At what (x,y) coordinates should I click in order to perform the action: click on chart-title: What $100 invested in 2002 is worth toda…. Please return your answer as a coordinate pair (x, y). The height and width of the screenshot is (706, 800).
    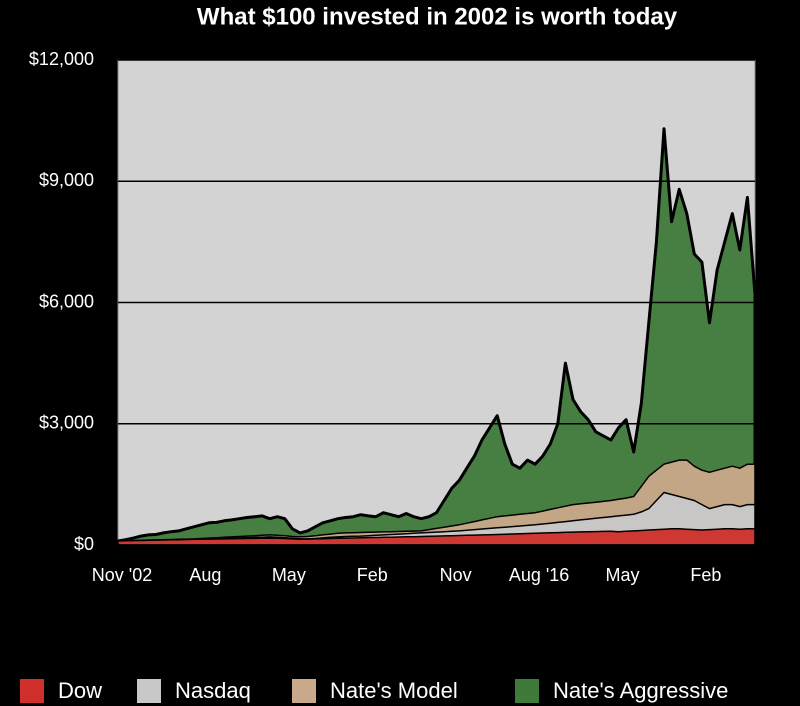
    Looking at the image, I should click on (437, 16).